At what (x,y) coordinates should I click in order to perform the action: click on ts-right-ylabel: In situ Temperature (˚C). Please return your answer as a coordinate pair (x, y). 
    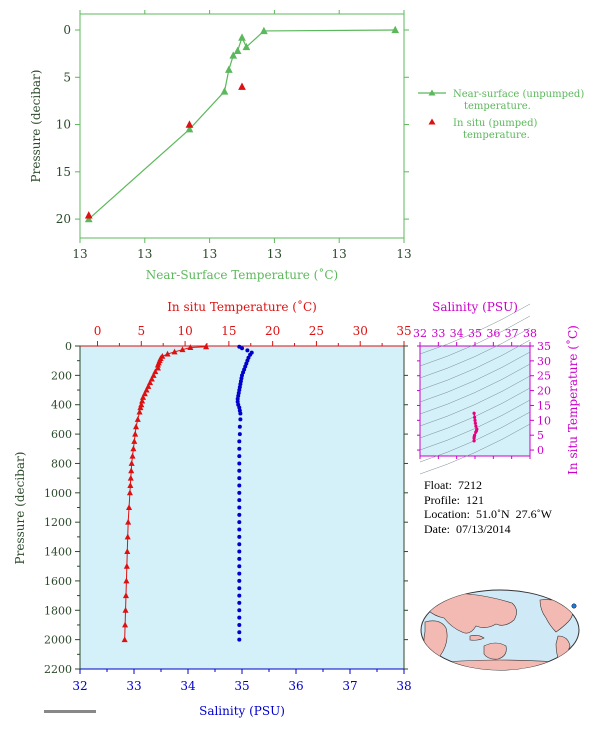
    Looking at the image, I should click on (572, 400).